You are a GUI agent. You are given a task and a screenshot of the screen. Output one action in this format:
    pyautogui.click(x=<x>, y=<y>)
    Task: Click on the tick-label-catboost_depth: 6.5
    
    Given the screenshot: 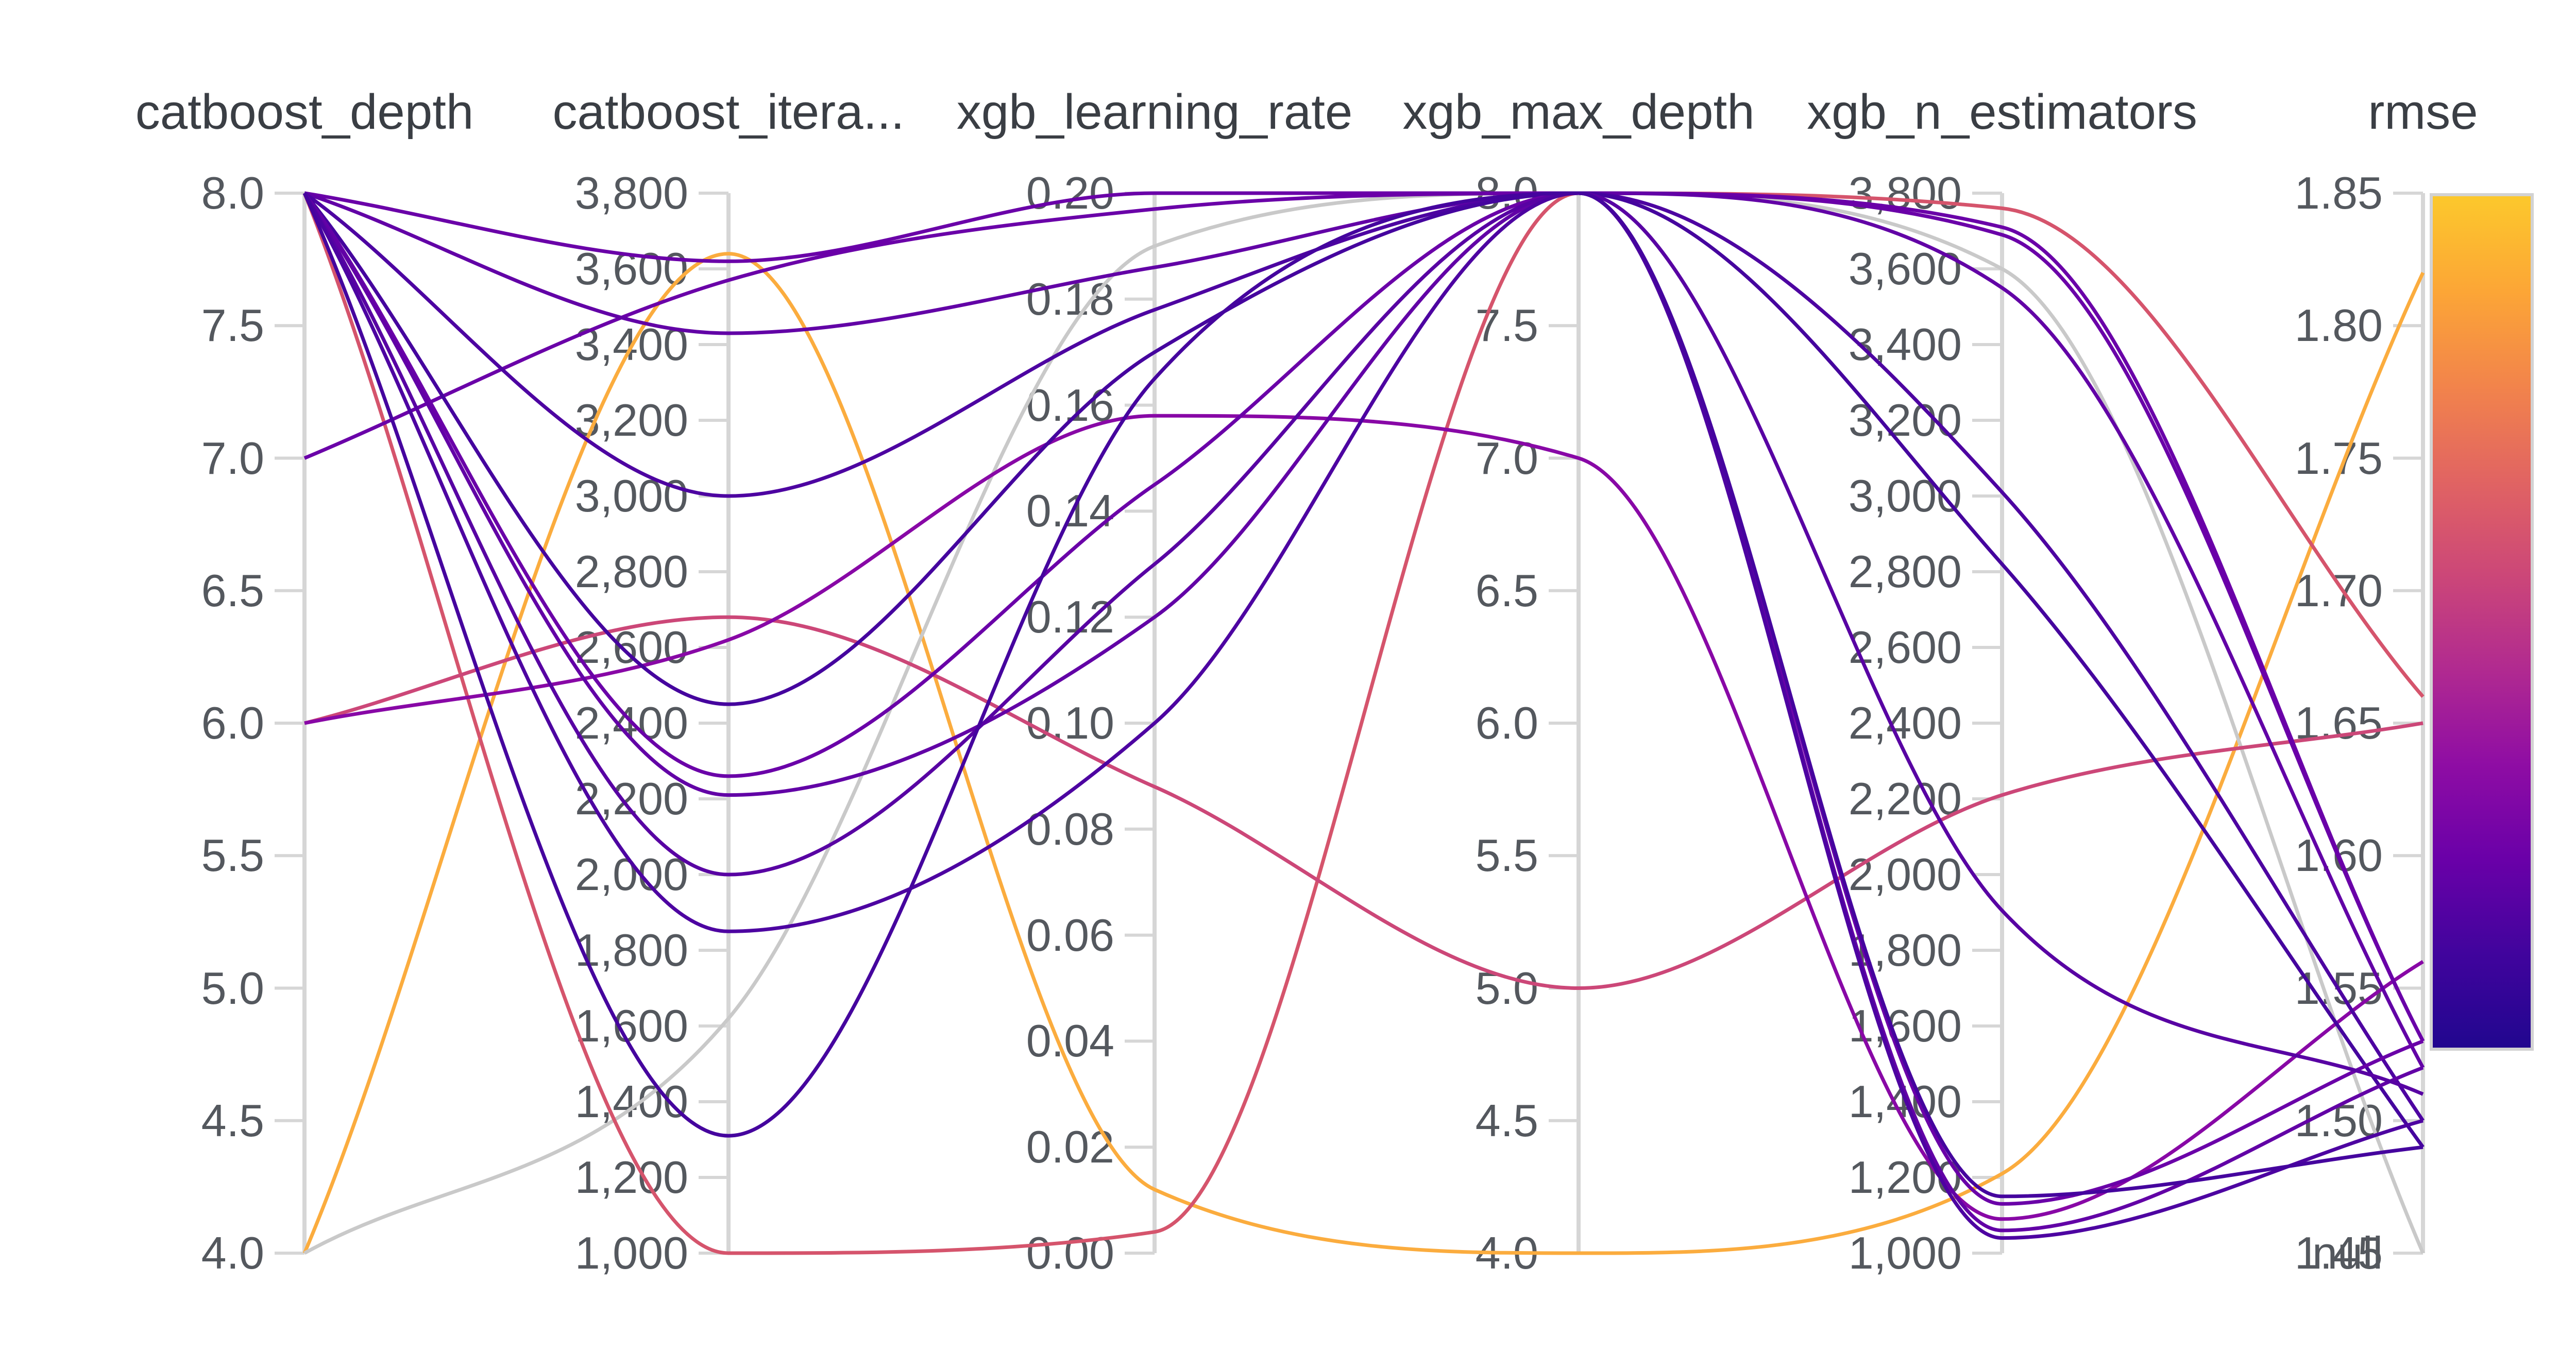 What is the action you would take?
    pyautogui.click(x=232, y=590)
    